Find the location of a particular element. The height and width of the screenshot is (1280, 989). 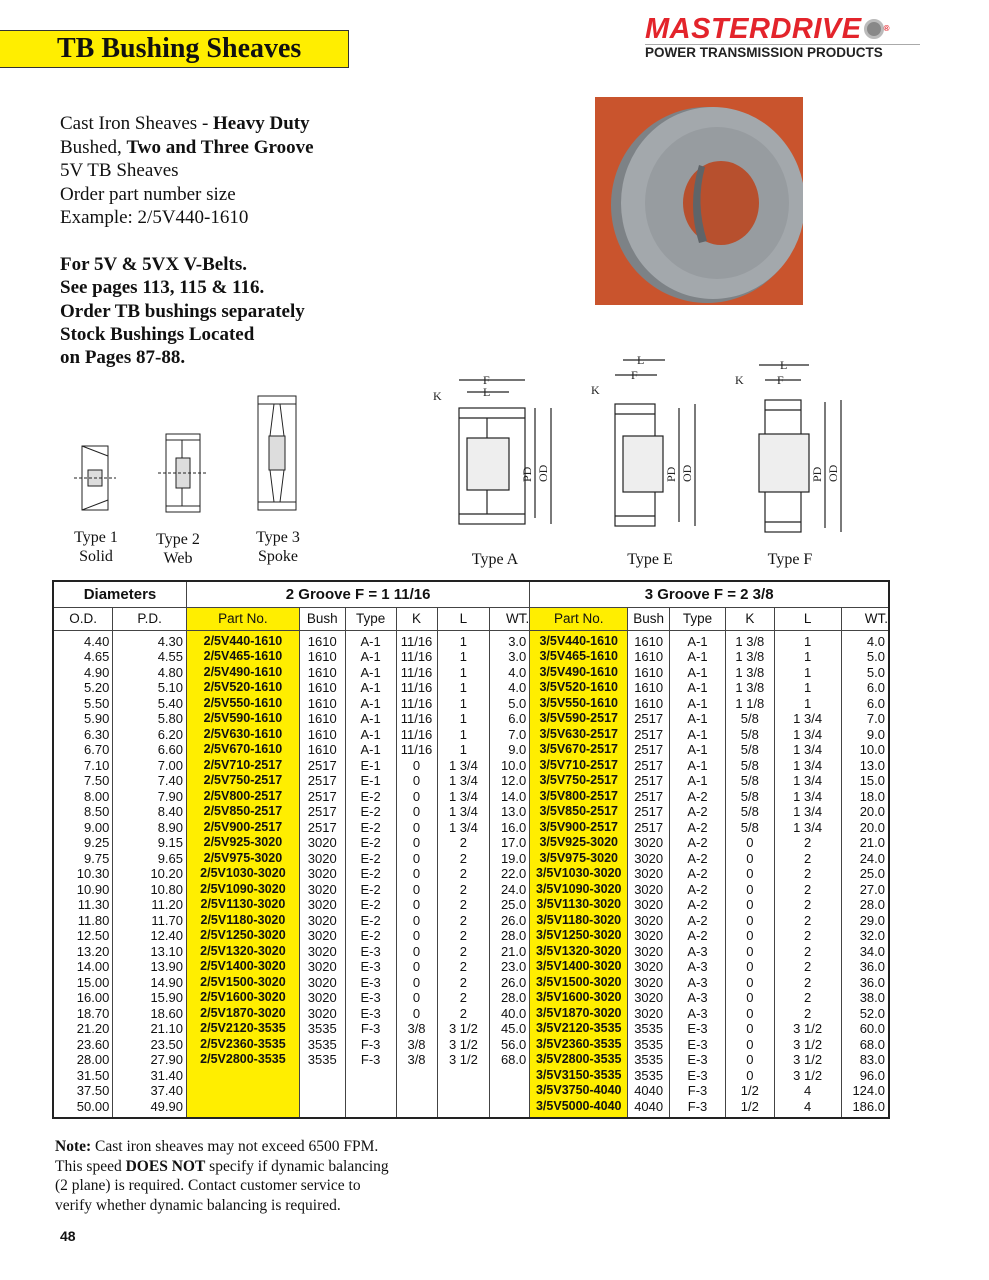

table-row: 50.00 49.90 3/5V5000-4040 4040 F-3 1/2 4 186.0 is located at coordinates (471, 1108).